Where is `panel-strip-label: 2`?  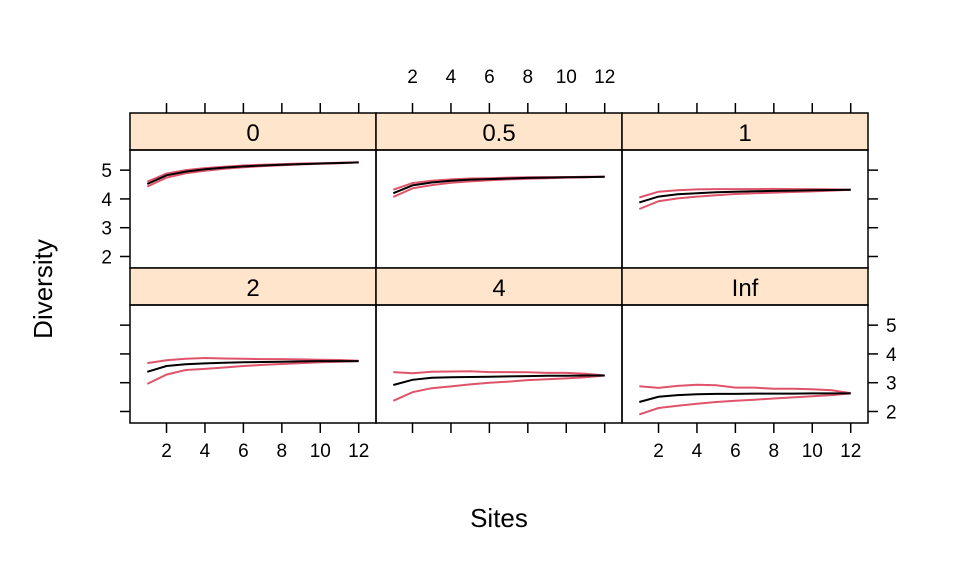
panel-strip-label: 2 is located at coordinates (252, 288).